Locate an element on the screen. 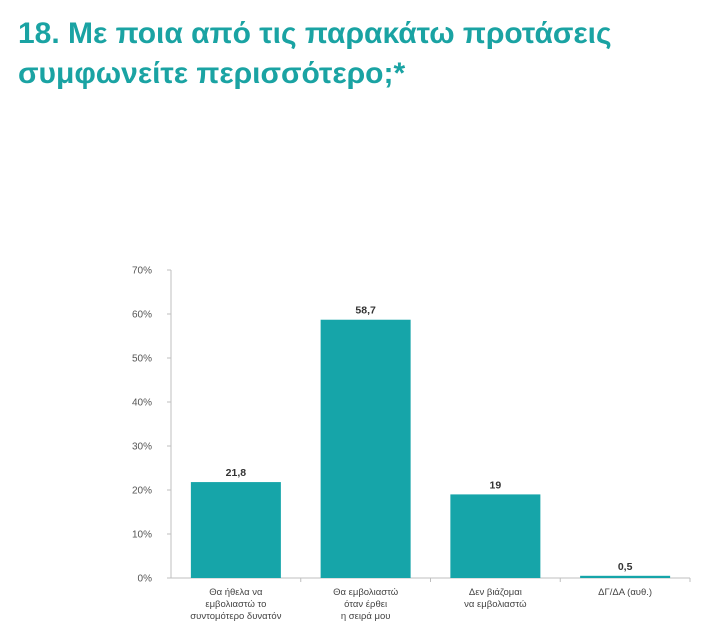 This screenshot has height=631, width=718. category-label: Θα ήθελα να is located at coordinates (236, 592).